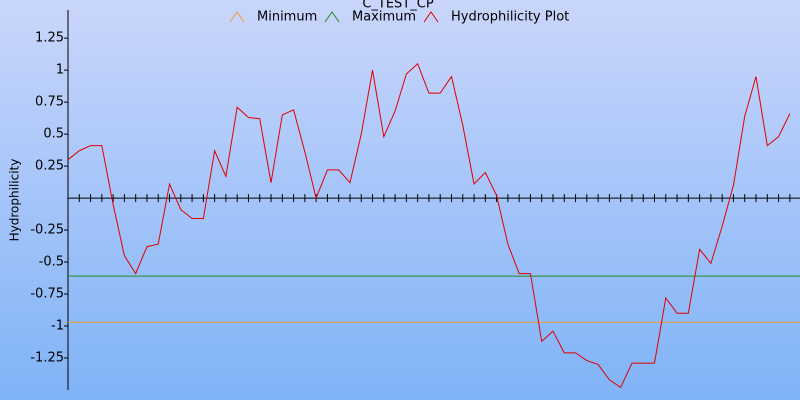 The width and height of the screenshot is (800, 400). Describe the element at coordinates (49, 102) in the screenshot. I see `y-tick-label: 0.75` at that location.